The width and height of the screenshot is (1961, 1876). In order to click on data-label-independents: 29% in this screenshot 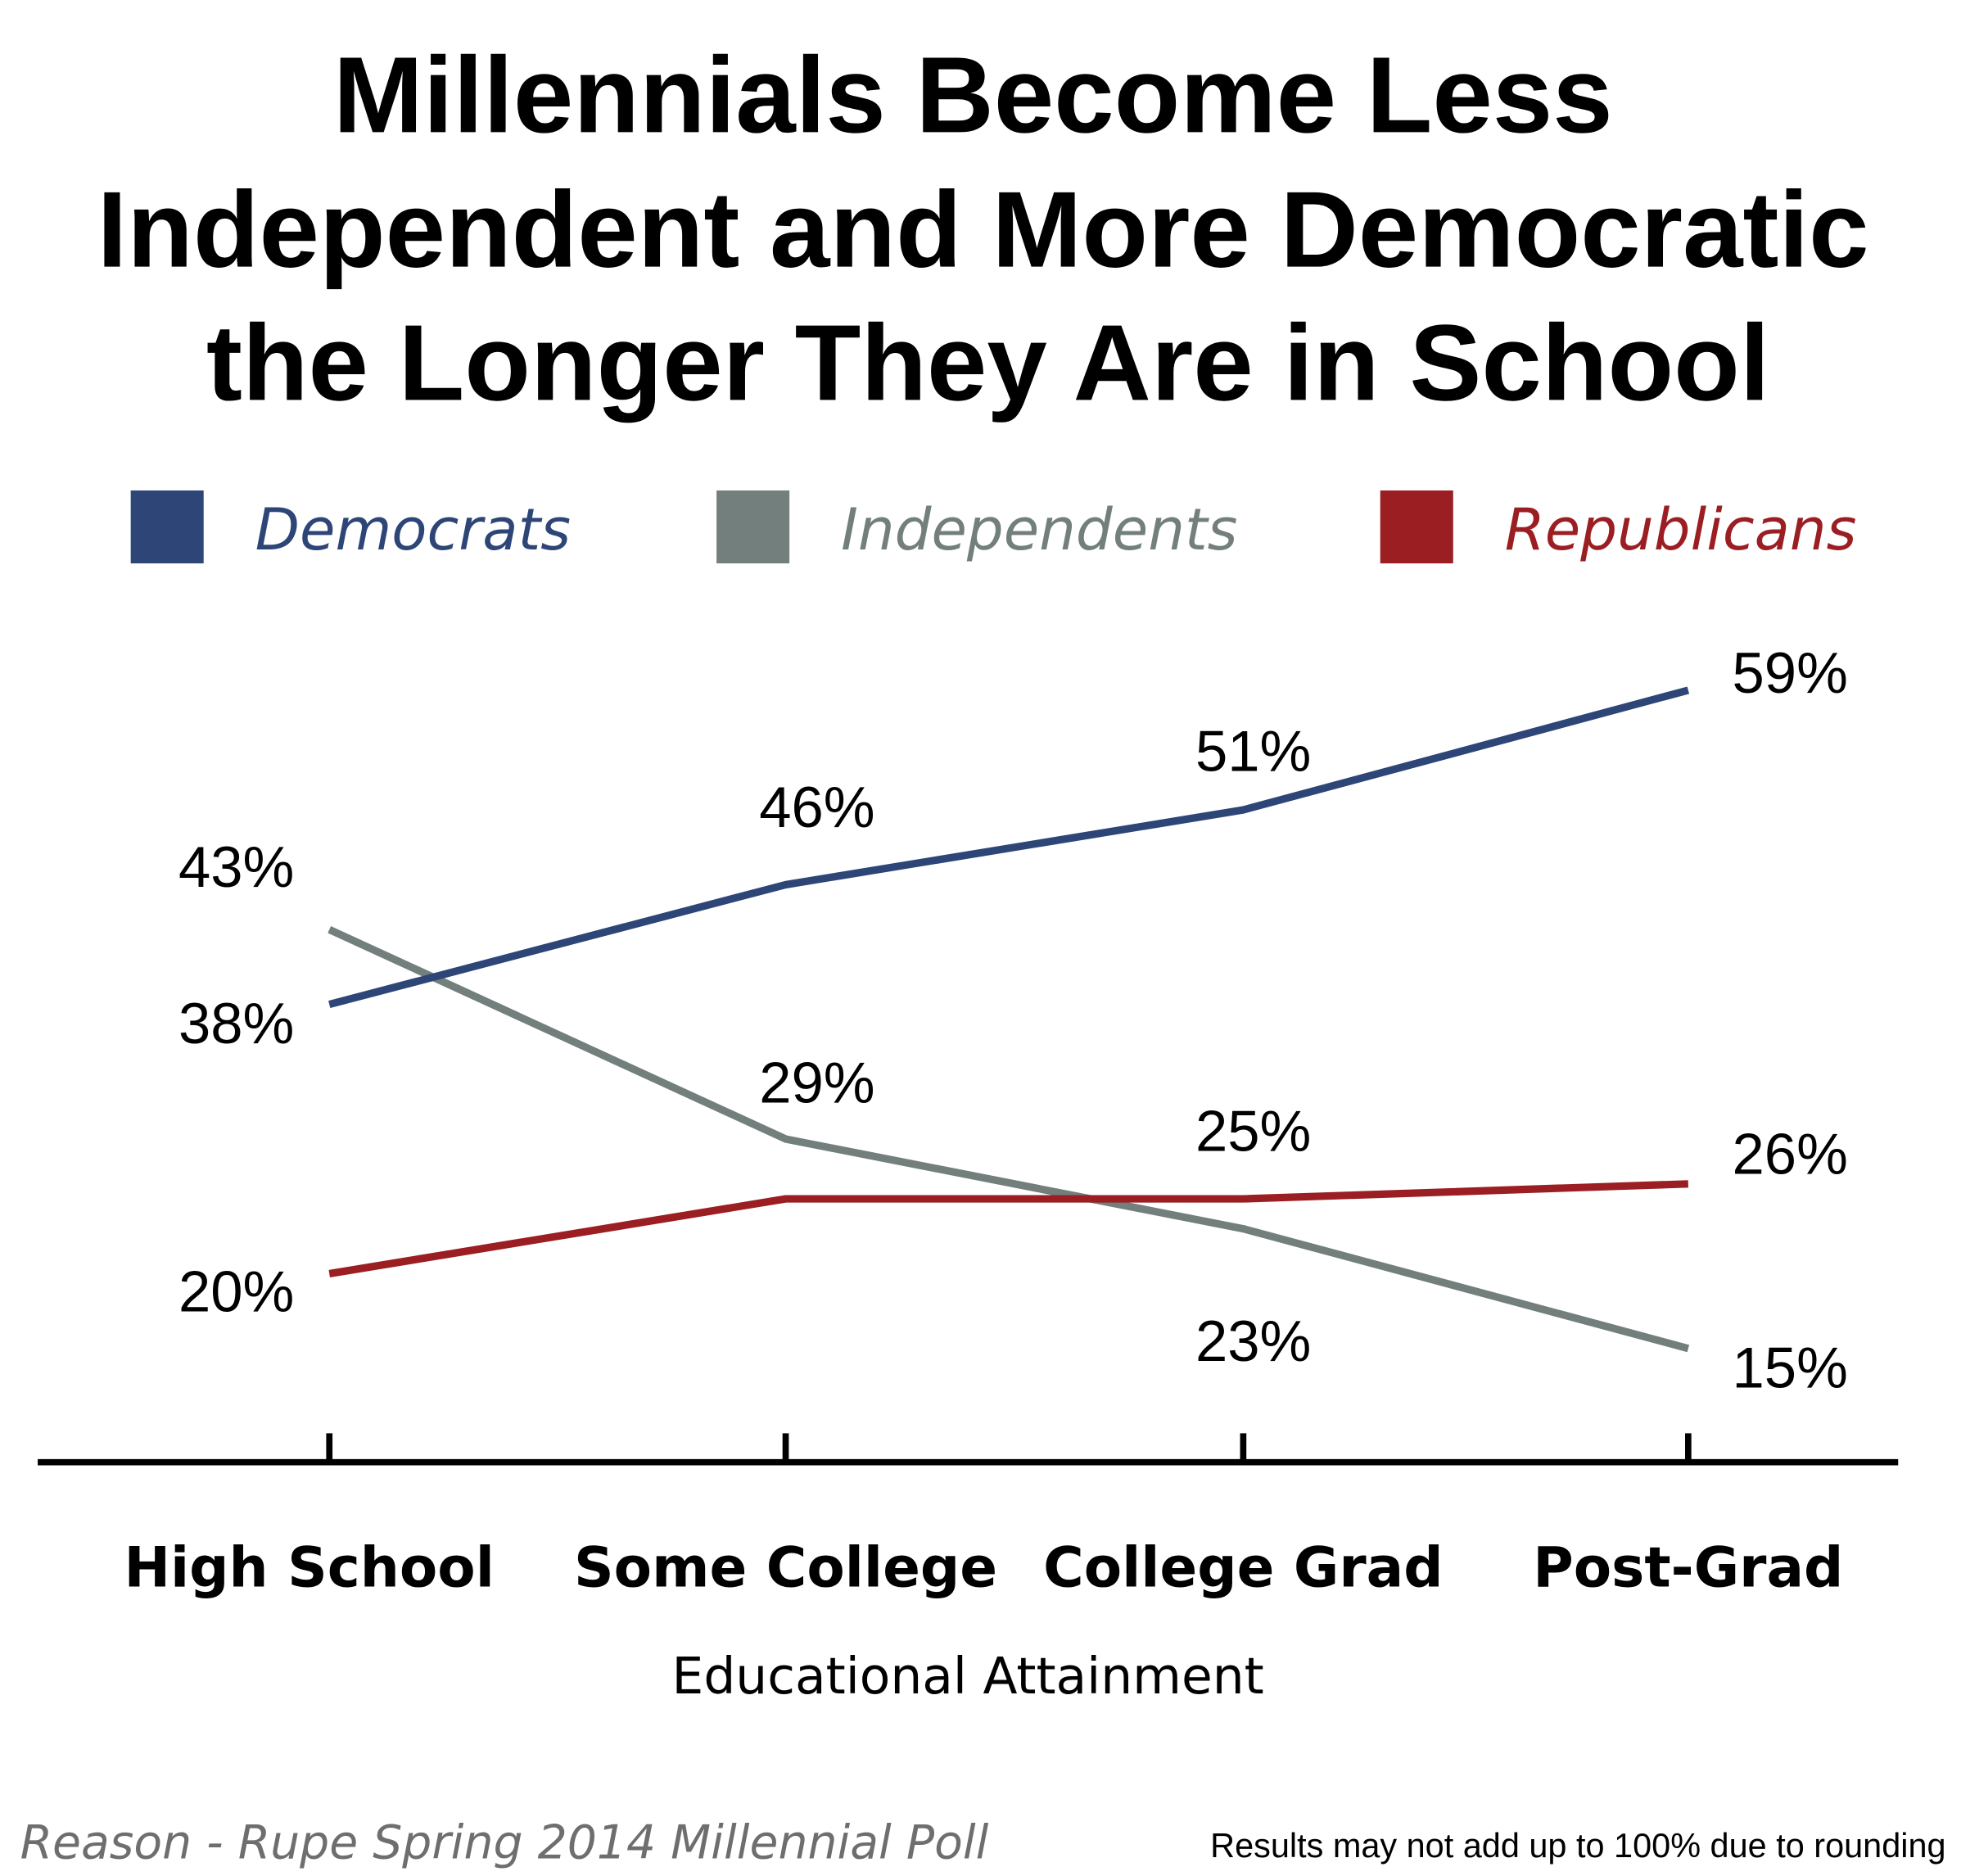, I will do `click(816, 1082)`.